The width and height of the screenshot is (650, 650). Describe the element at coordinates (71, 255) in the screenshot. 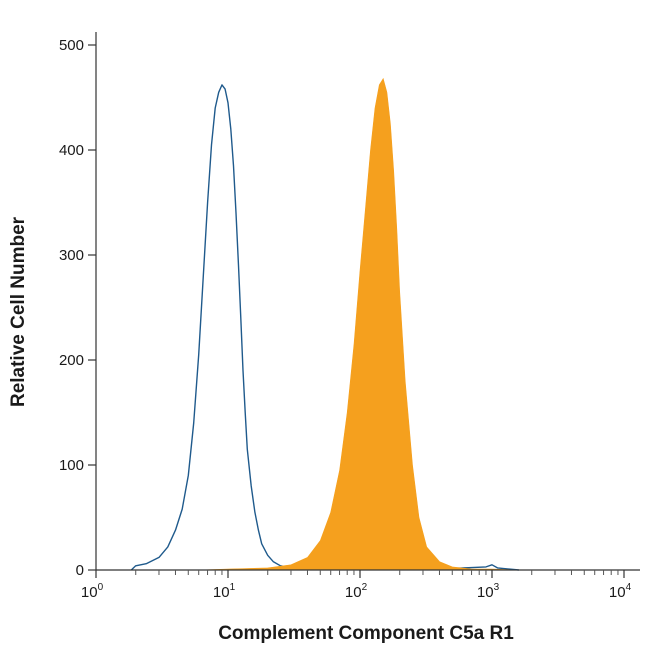

I see `y-tick-label: 300` at that location.